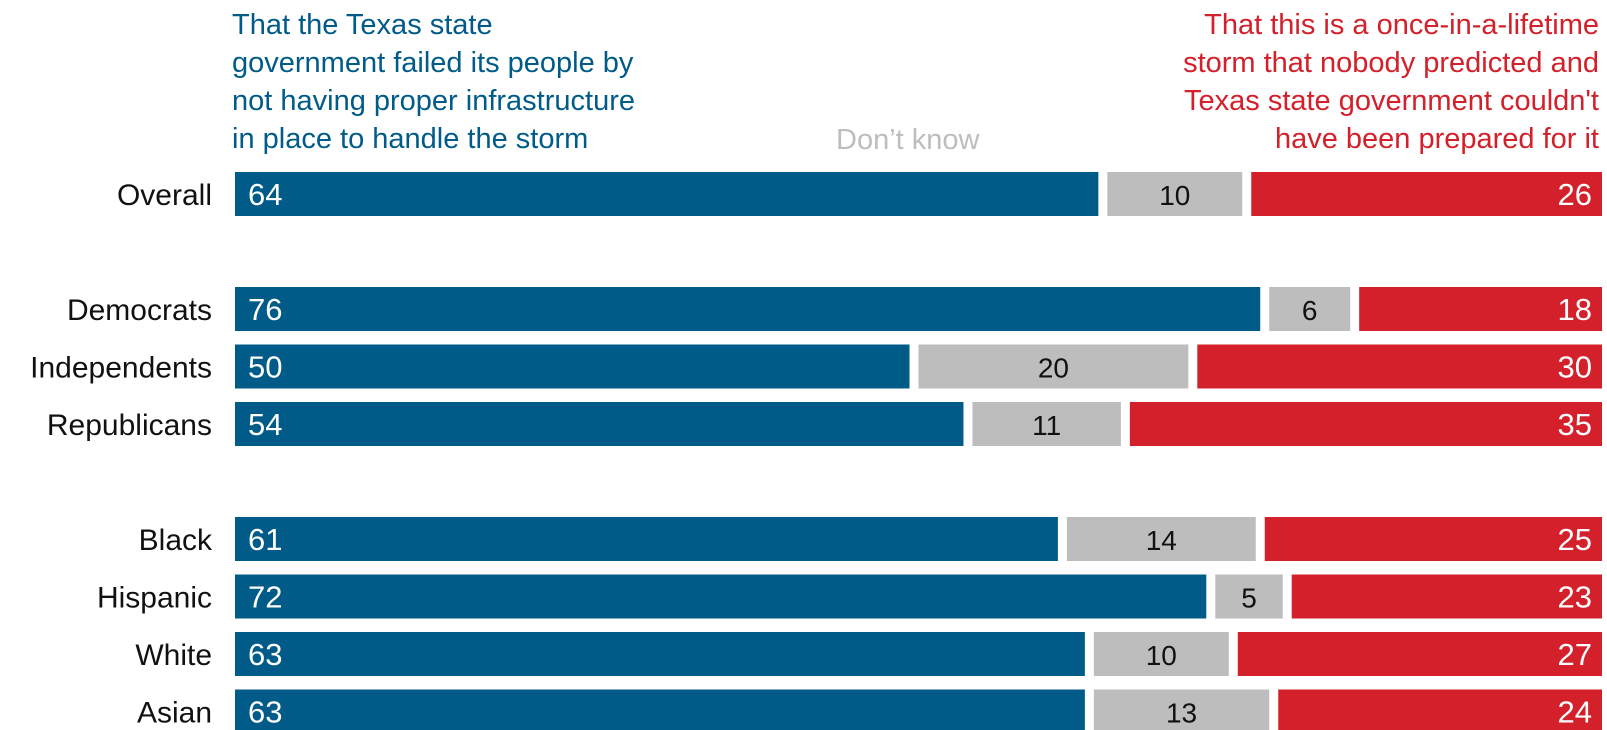 The image size is (1607, 730). I want to click on bar-dont_know-white, so click(1161, 654).